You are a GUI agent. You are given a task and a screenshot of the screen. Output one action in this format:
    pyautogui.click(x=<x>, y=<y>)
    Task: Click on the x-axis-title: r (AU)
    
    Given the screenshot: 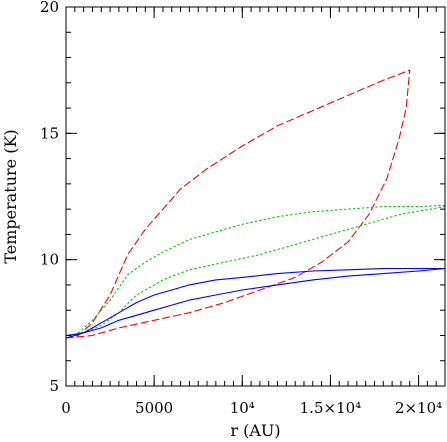 What is the action you would take?
    pyautogui.click(x=255, y=430)
    